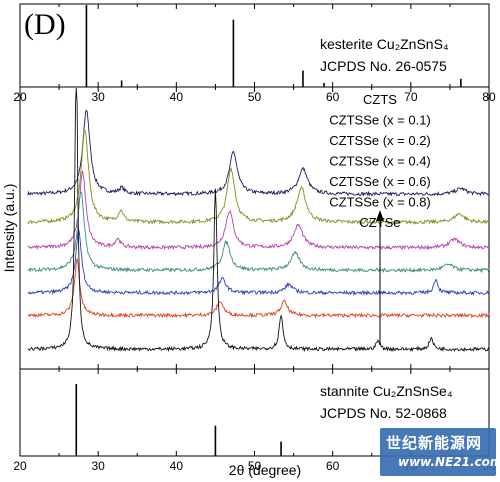 The height and width of the screenshot is (482, 500). I want to click on legend-entry: CZTSSe (x = 0.2), so click(380, 140).